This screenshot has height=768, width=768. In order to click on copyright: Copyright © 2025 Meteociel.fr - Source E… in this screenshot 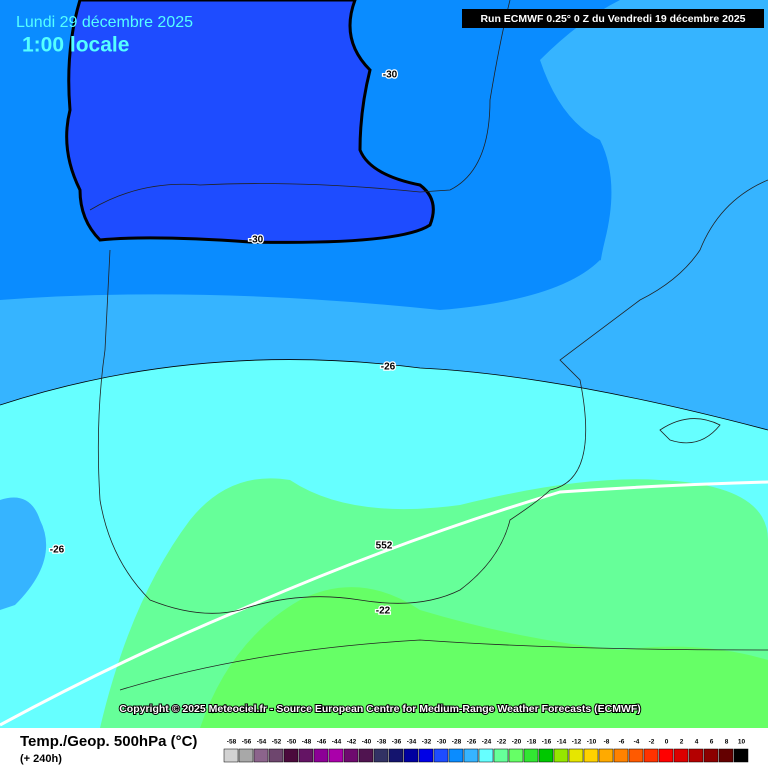, I will do `click(380, 709)`.